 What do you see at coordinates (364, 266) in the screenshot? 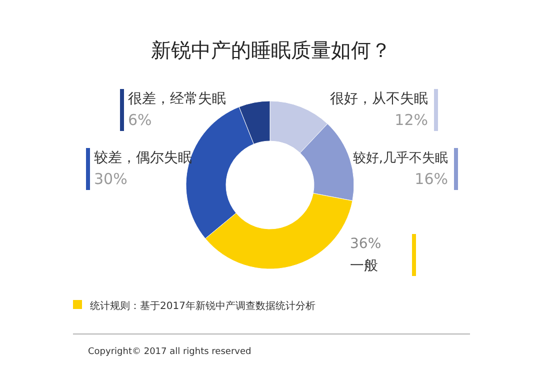
I see `slice-label: 一般` at bounding box center [364, 266].